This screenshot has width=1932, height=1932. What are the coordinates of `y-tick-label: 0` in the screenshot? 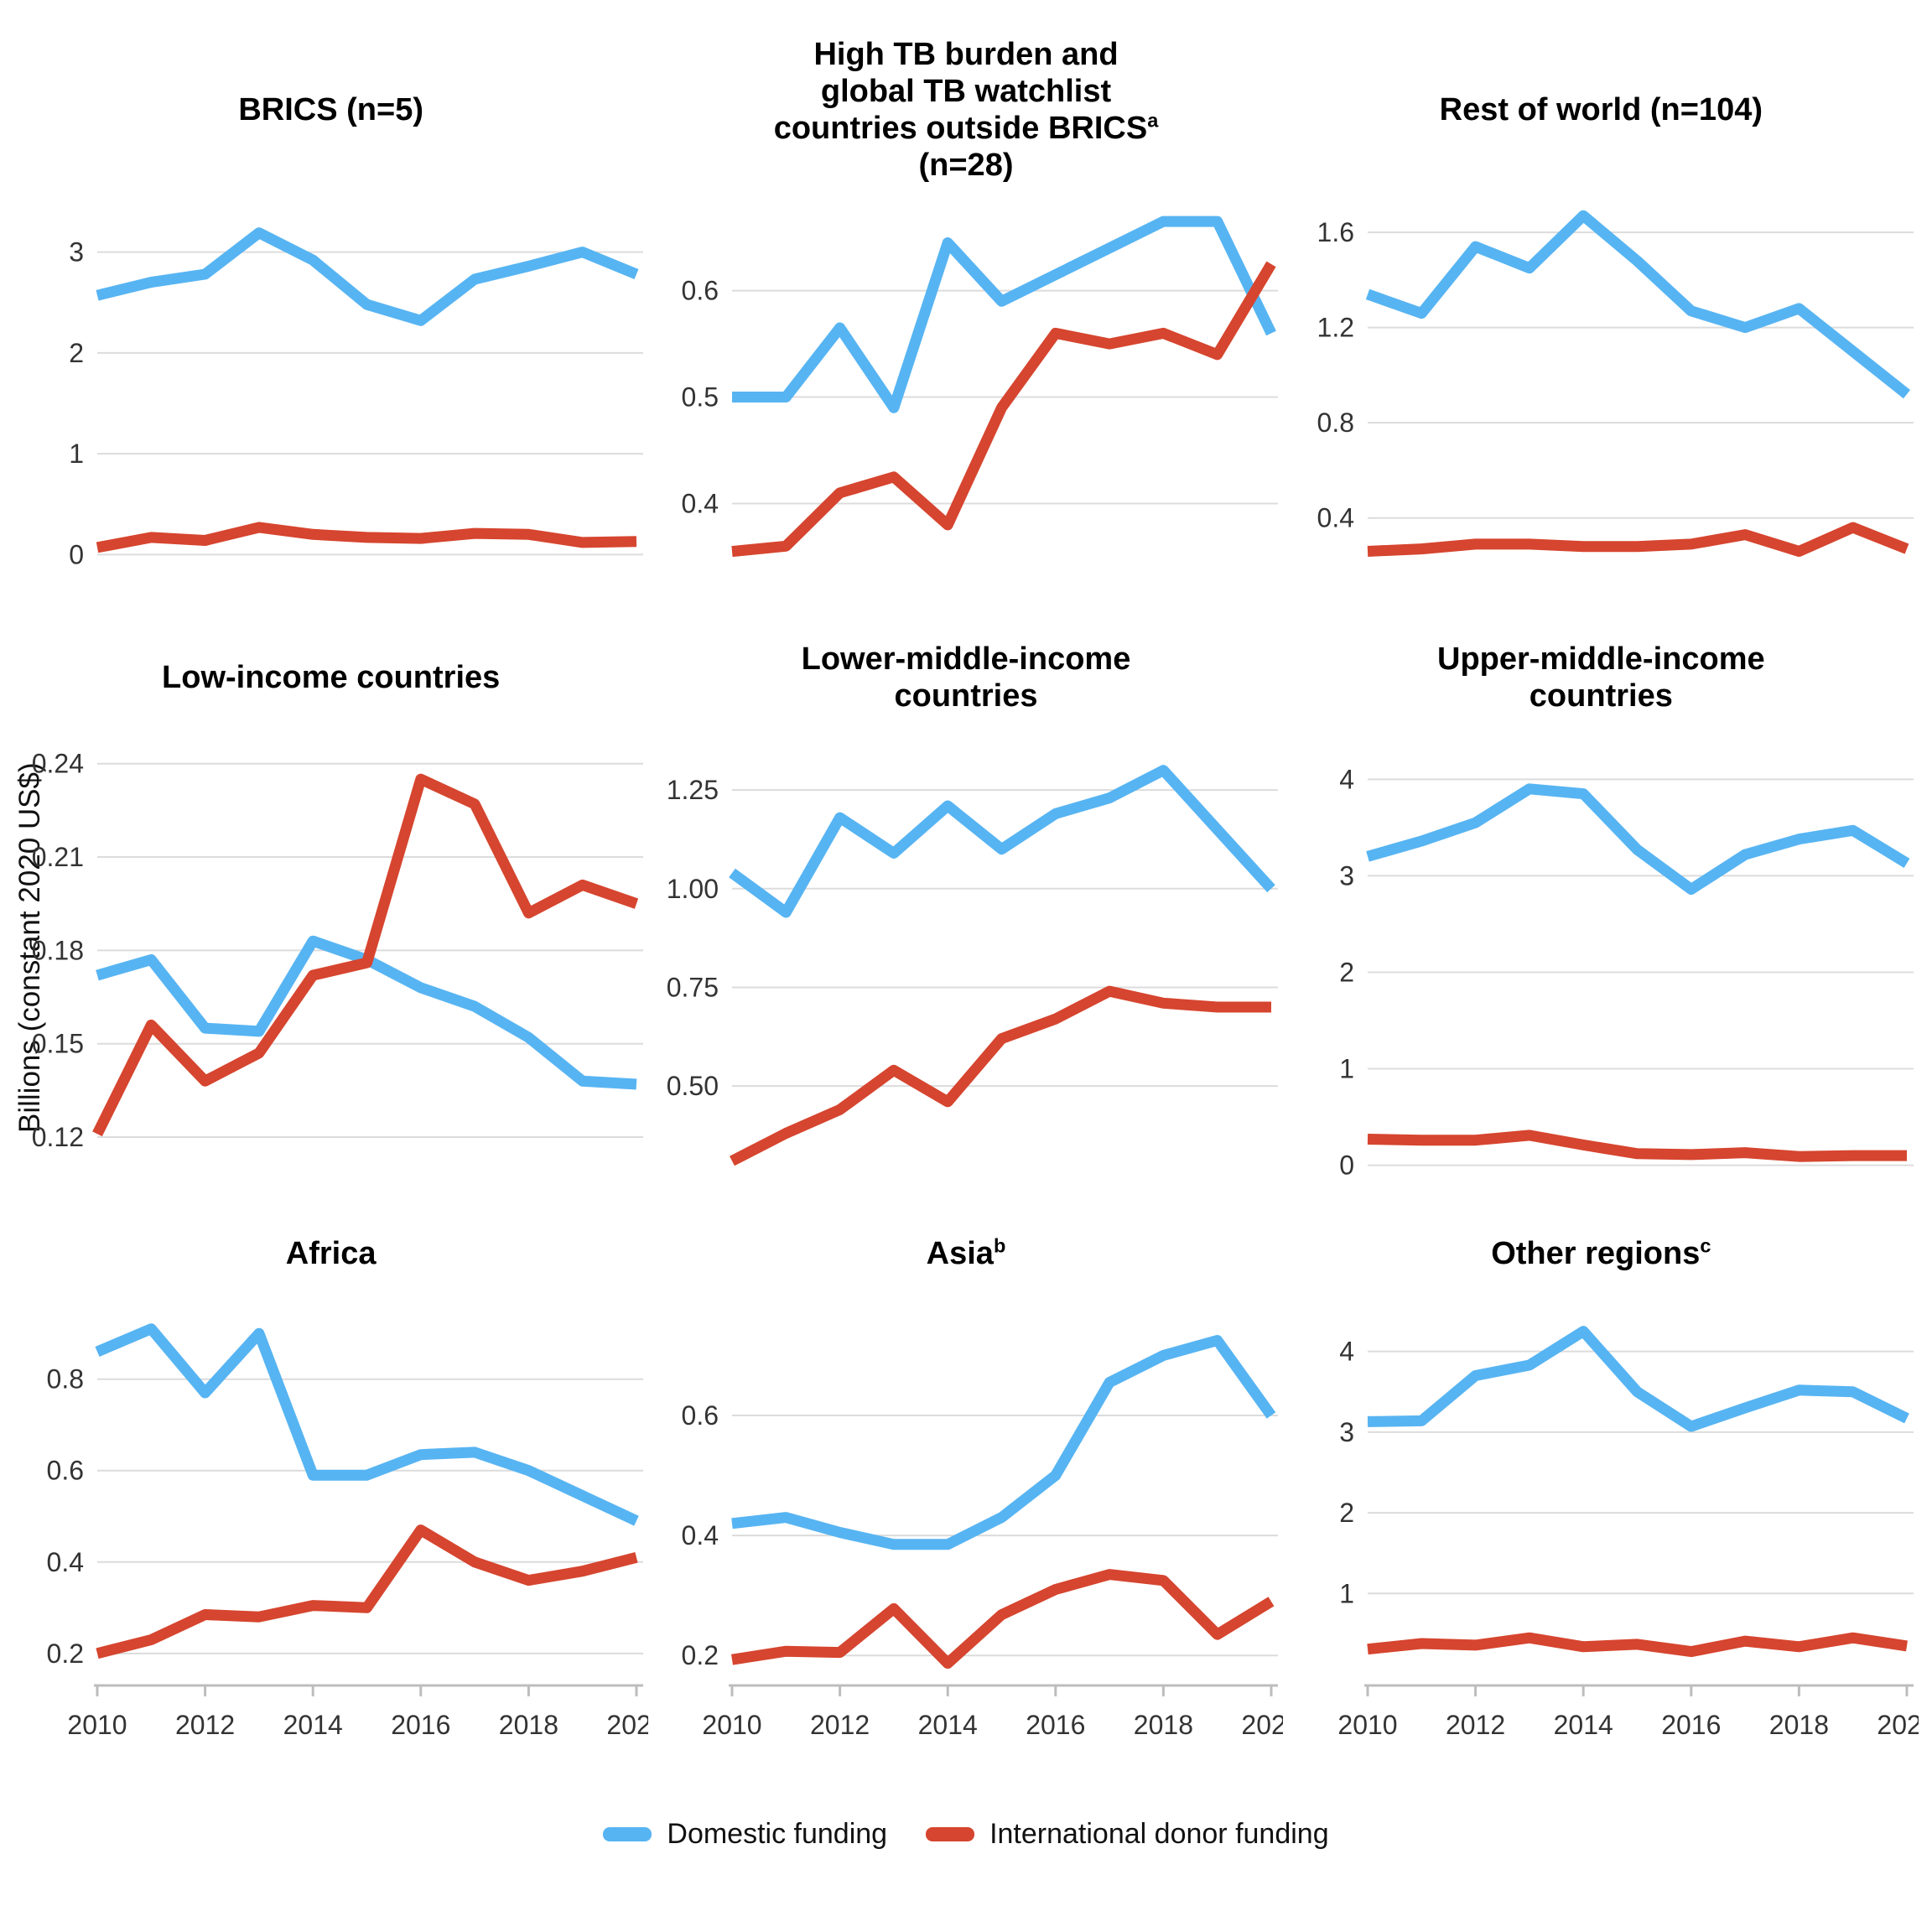 It's located at (1346, 1165).